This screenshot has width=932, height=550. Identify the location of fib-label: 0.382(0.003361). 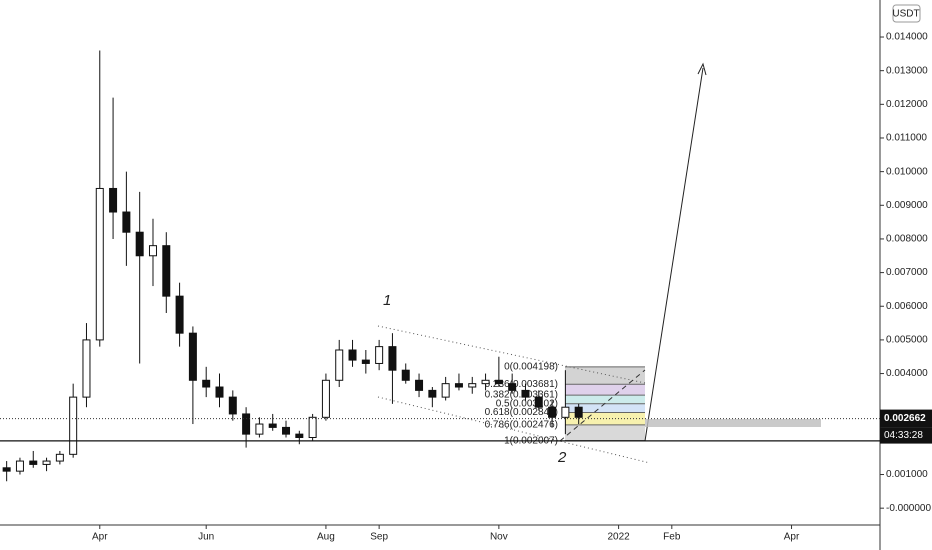
(521, 395).